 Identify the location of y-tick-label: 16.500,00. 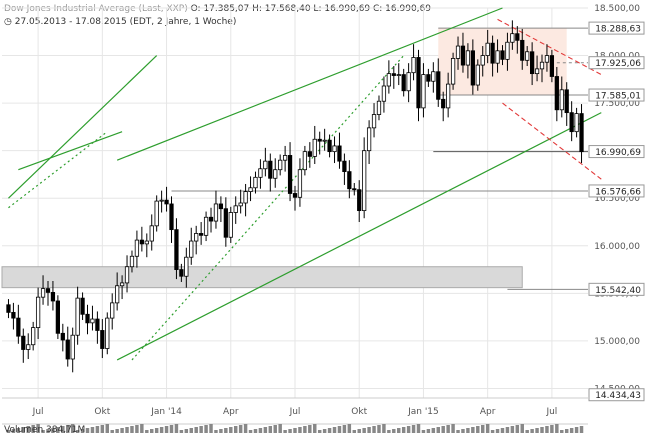
(617, 199).